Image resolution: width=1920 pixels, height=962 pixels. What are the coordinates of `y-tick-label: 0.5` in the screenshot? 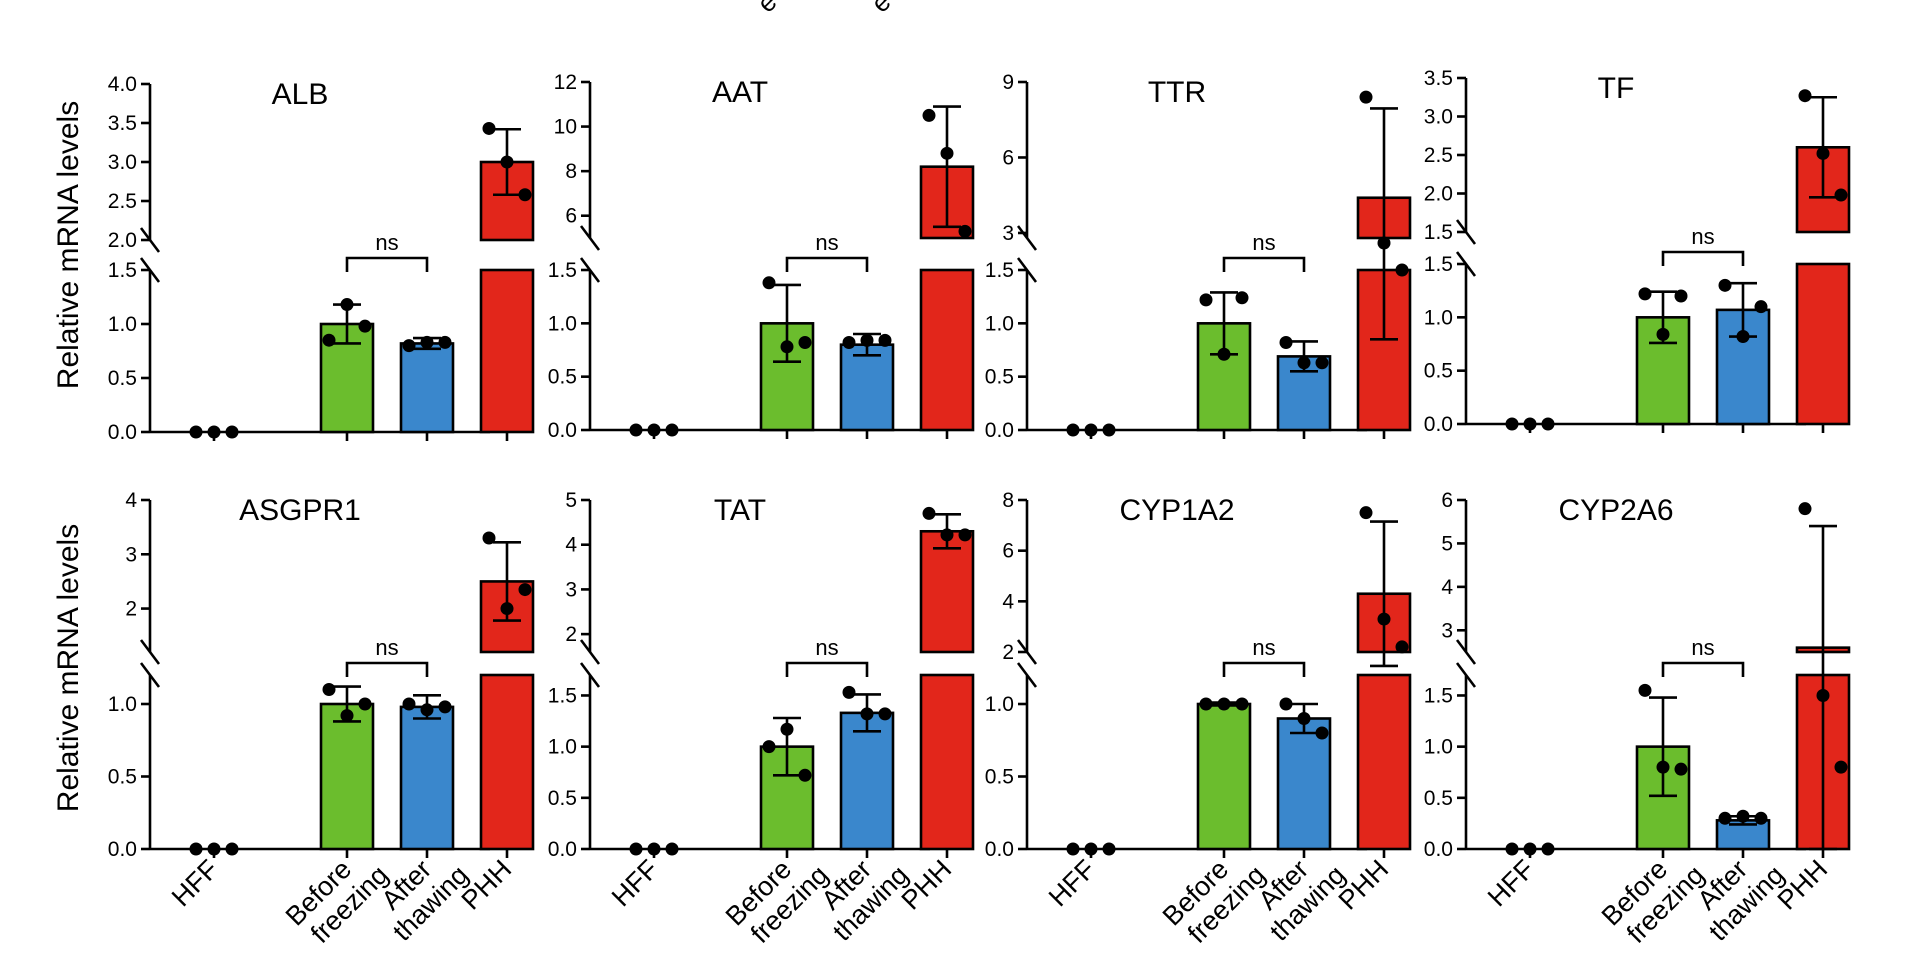 It's located at (1438, 798).